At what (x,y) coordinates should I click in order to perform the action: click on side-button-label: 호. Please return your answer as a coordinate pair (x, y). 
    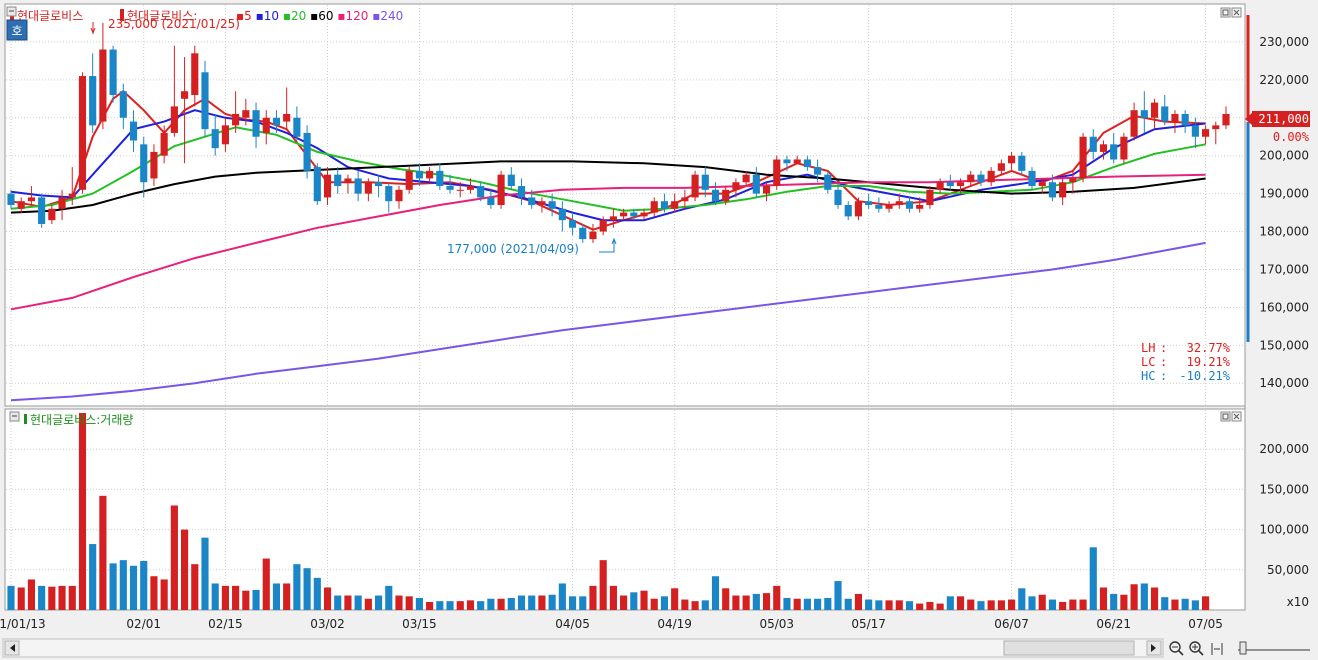
    Looking at the image, I should click on (16, 31).